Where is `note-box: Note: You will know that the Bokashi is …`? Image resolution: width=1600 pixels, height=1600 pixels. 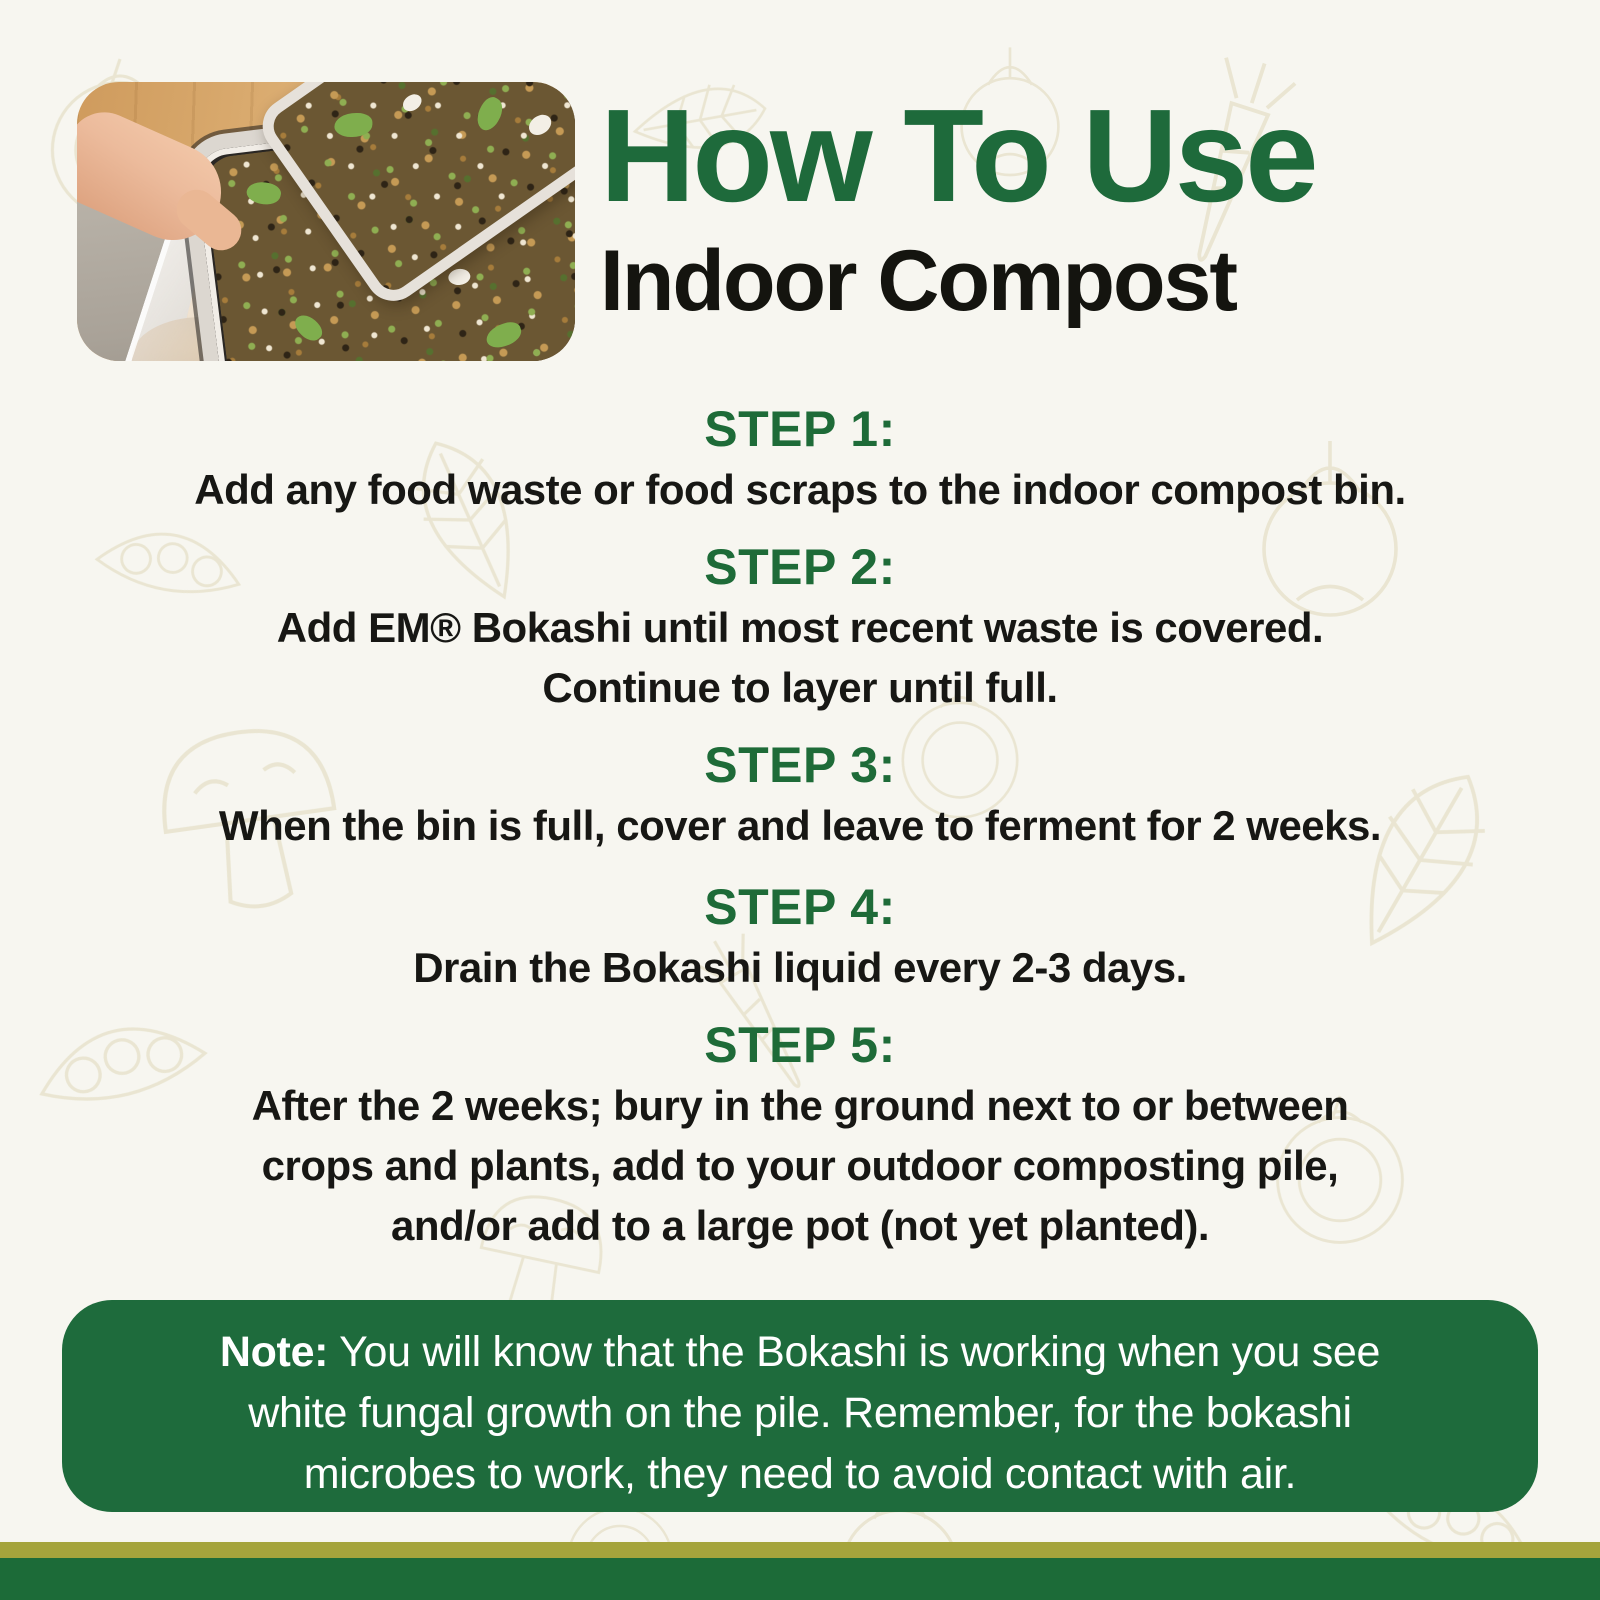 note-box: Note: You will know that the Bokashi is … is located at coordinates (800, 1406).